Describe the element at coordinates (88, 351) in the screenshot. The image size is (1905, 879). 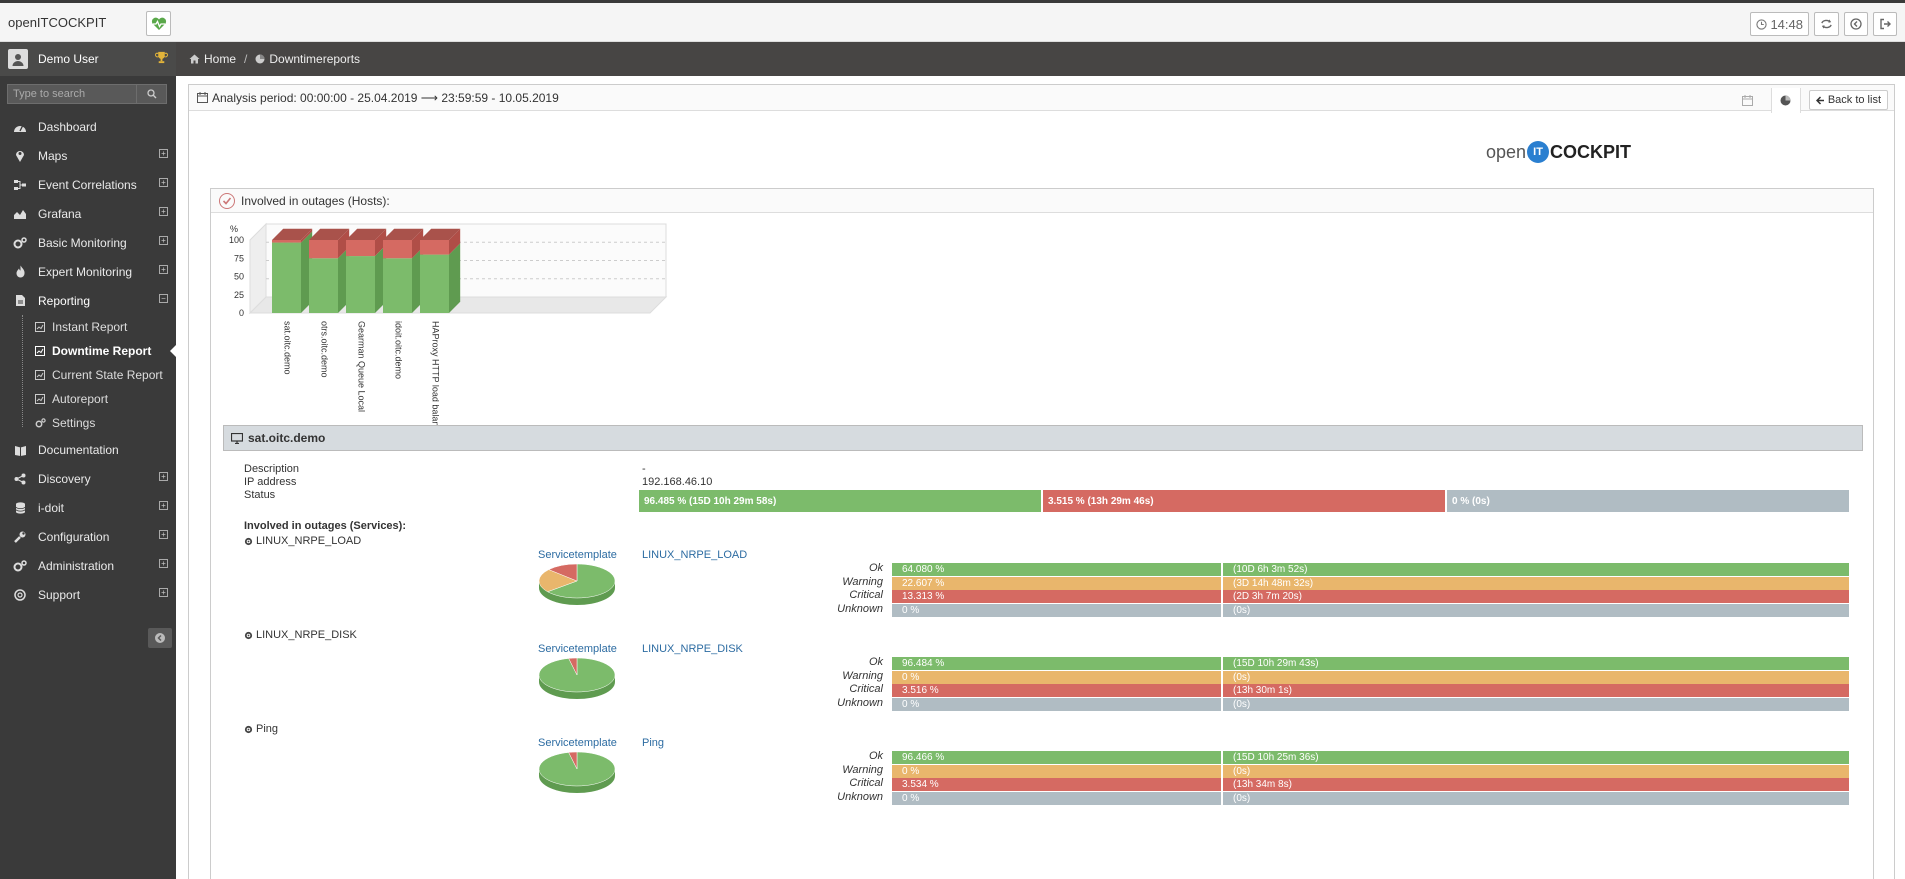
I see `sub-item-downtime-report: Downtime Report` at that location.